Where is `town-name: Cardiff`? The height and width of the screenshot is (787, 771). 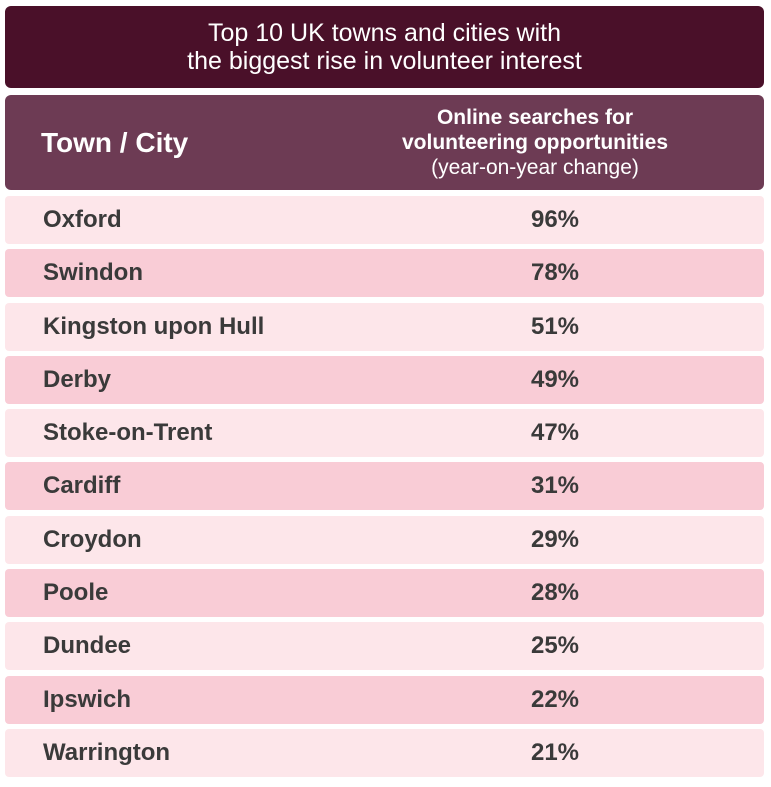 town-name: Cardiff is located at coordinates (82, 486).